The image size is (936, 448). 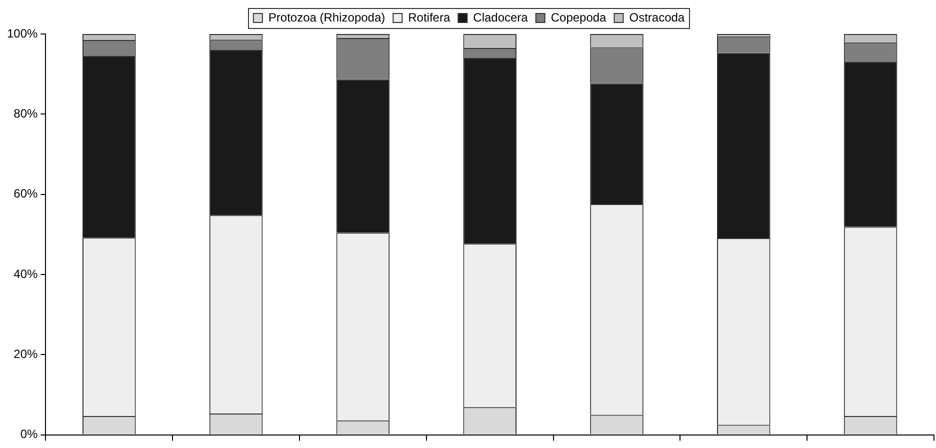 What do you see at coordinates (578, 17) in the screenshot?
I see `legend-label: Copepoda` at bounding box center [578, 17].